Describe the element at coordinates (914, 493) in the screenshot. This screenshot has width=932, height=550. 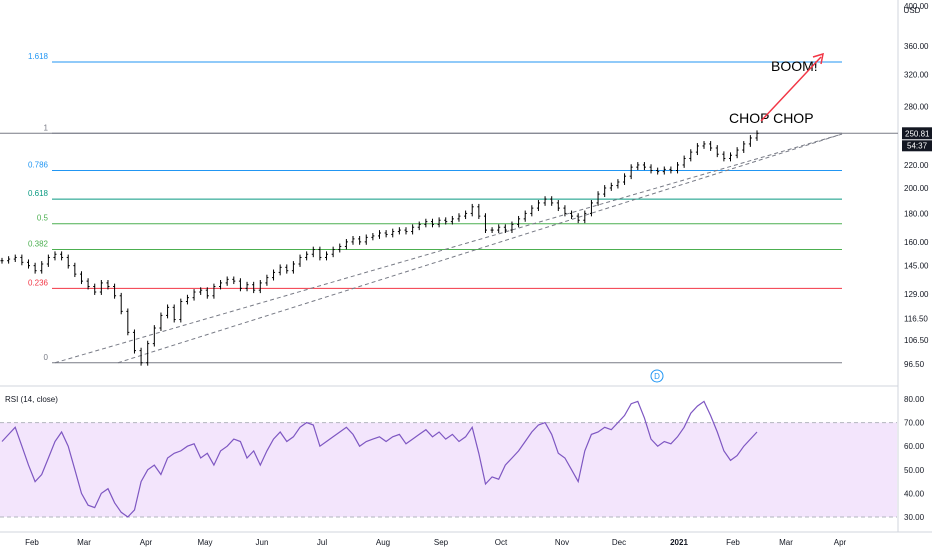
I see `rsi-tick-label: 40.00` at that location.